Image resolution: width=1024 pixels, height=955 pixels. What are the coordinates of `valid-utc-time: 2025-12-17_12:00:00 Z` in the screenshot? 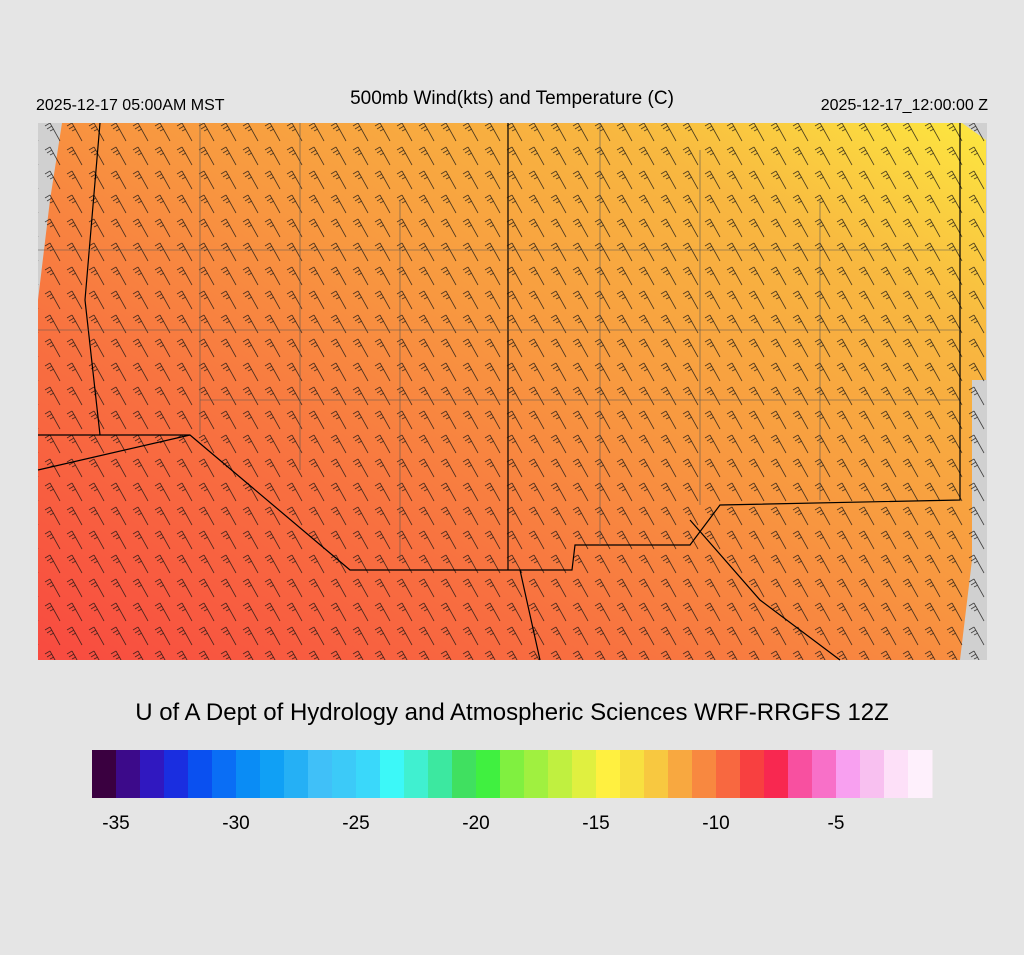 It's located at (904, 105).